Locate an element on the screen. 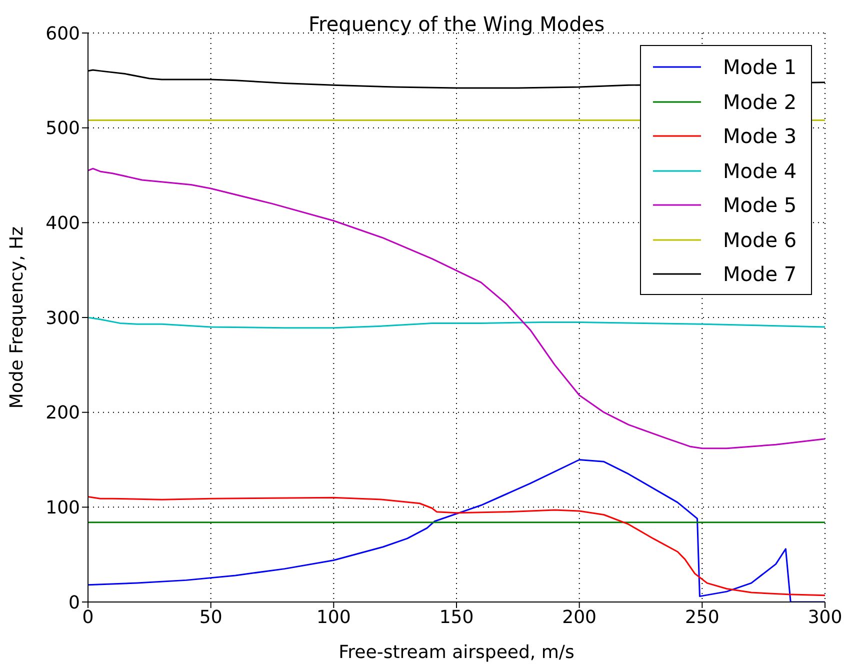 Image resolution: width=846 pixels, height=664 pixels. legend-label: Mode 2 is located at coordinates (760, 102).